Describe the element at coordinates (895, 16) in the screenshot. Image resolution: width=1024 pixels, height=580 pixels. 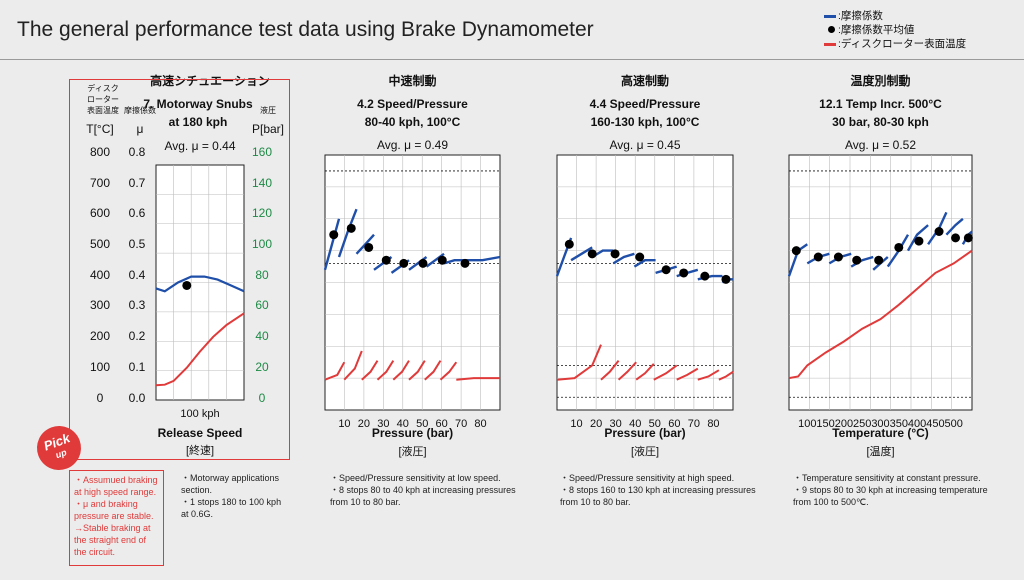
I see `legend-item-mu: :摩擦係数` at that location.